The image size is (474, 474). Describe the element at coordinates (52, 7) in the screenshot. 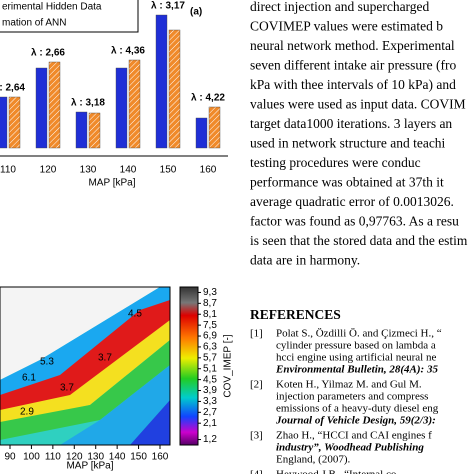

I see `legend-label: erimental Hidden Data` at that location.